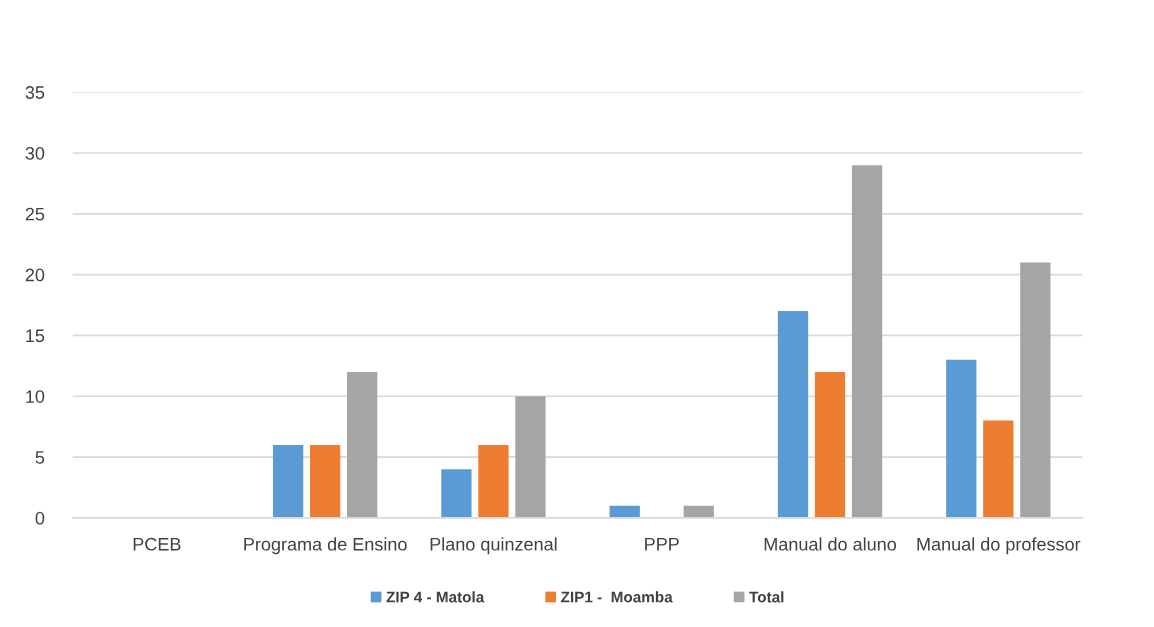 This screenshot has width=1154, height=627. What do you see at coordinates (40, 518) in the screenshot?
I see `y-tick-label: 0` at bounding box center [40, 518].